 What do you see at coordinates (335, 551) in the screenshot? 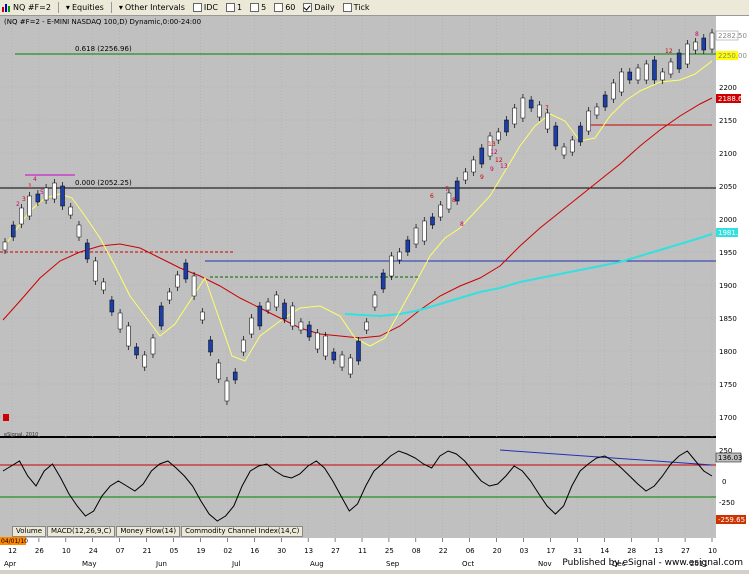
I see `x-tick-label: 27` at bounding box center [335, 551].